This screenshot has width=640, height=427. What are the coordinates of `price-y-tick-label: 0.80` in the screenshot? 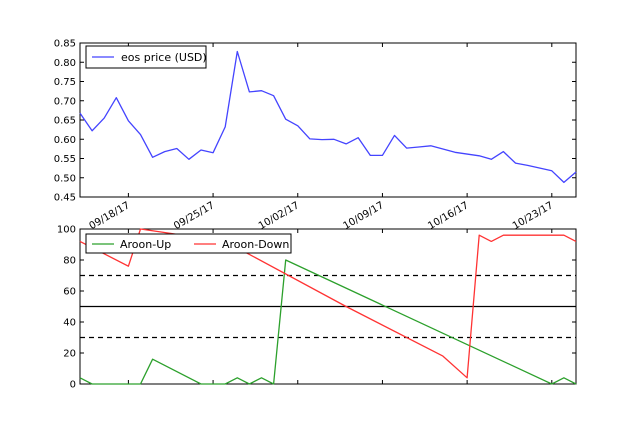 It's located at (65, 63).